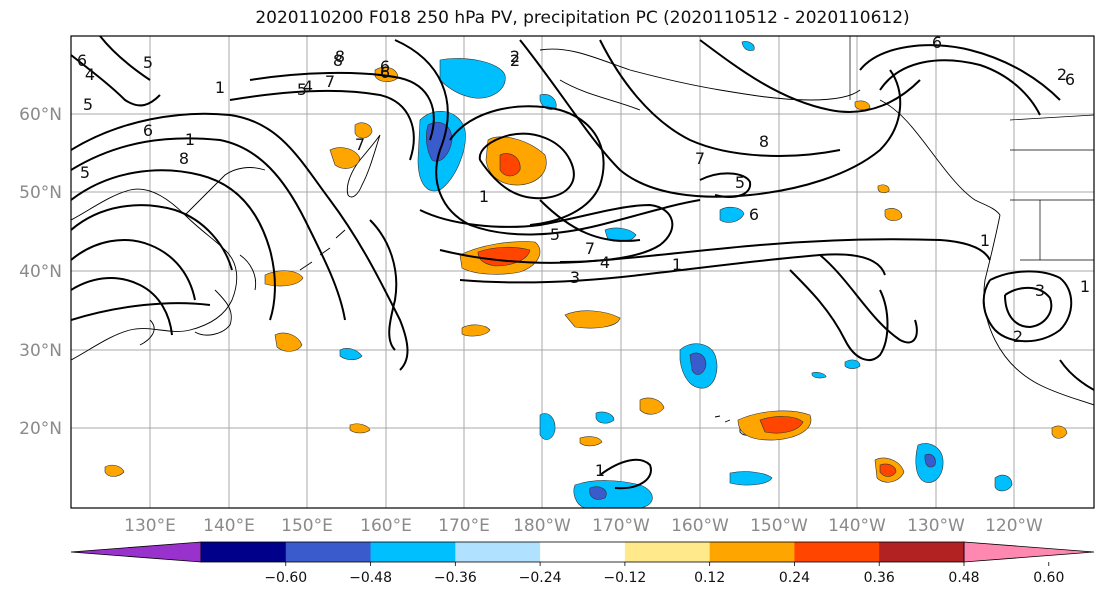  What do you see at coordinates (1014, 526) in the screenshot?
I see `longitude-label: 120°W` at bounding box center [1014, 526].